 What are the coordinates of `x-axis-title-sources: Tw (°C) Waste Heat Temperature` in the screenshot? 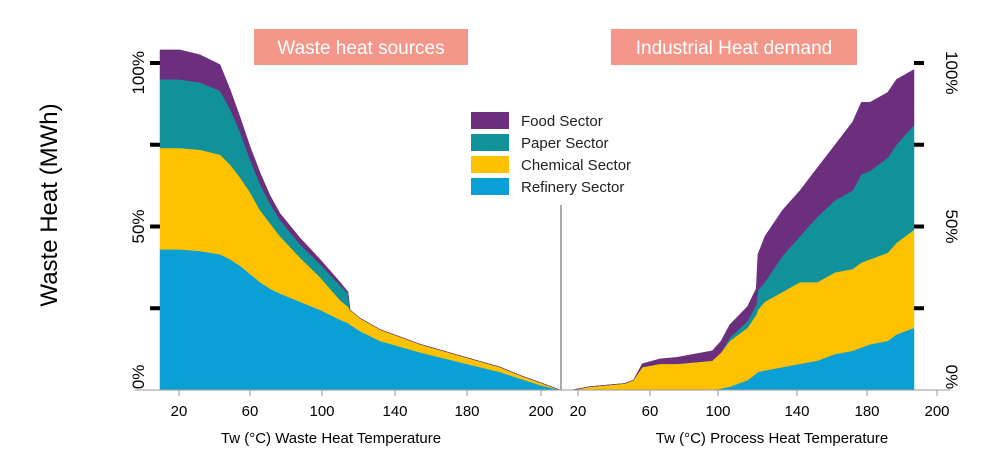 It's located at (331, 438).